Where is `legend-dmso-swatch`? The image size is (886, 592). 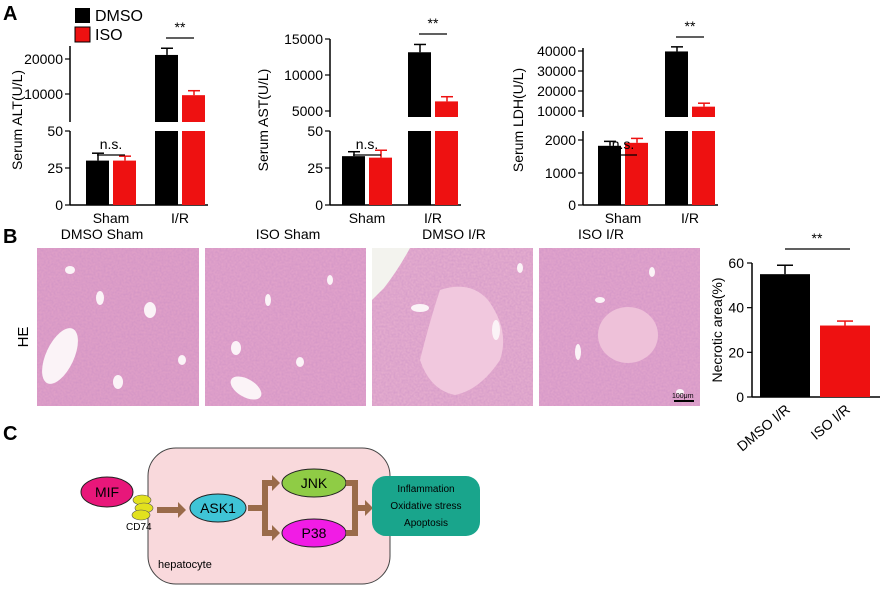 legend-dmso-swatch is located at coordinates (82, 15).